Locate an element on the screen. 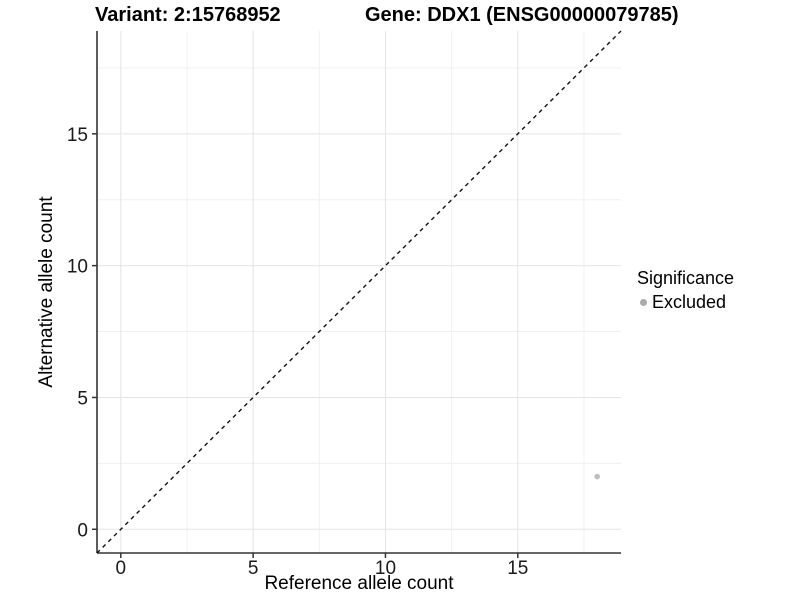 This screenshot has height=600, width=800. legend-item-label: Excluded is located at coordinates (689, 302).